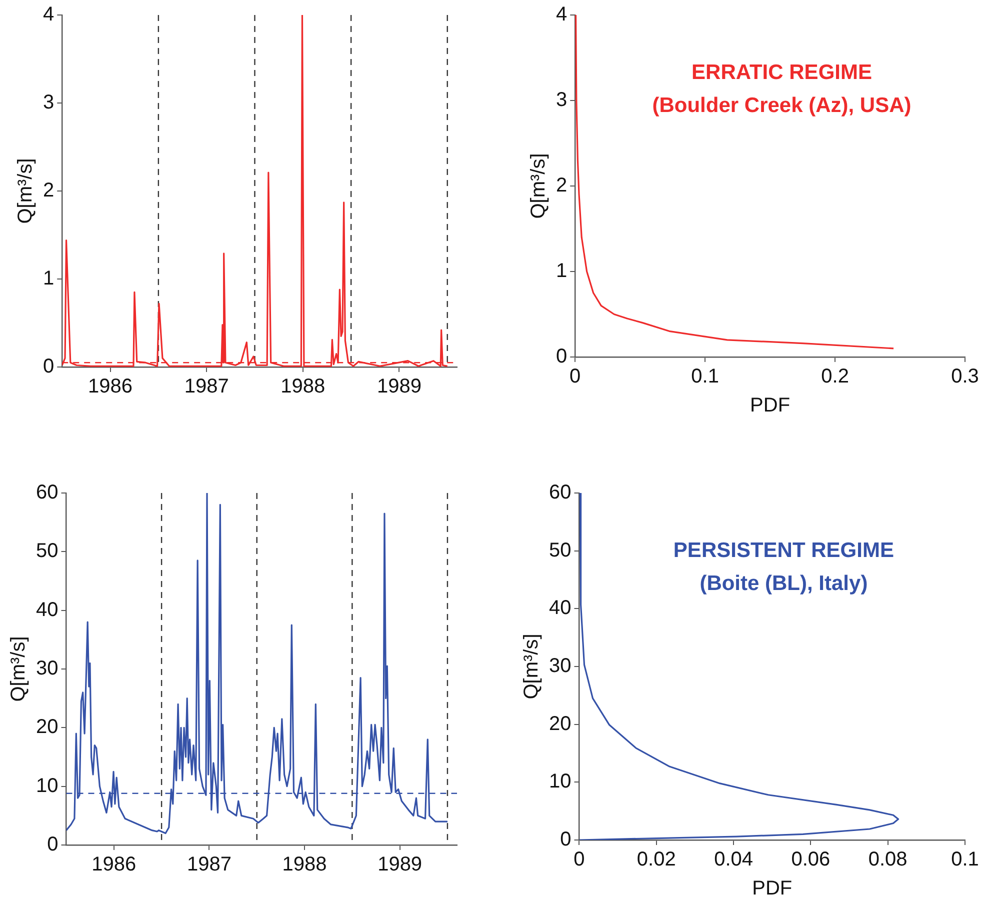 The height and width of the screenshot is (915, 985). Describe the element at coordinates (810, 859) in the screenshot. I see `x-tick-label: 0.06` at that location.